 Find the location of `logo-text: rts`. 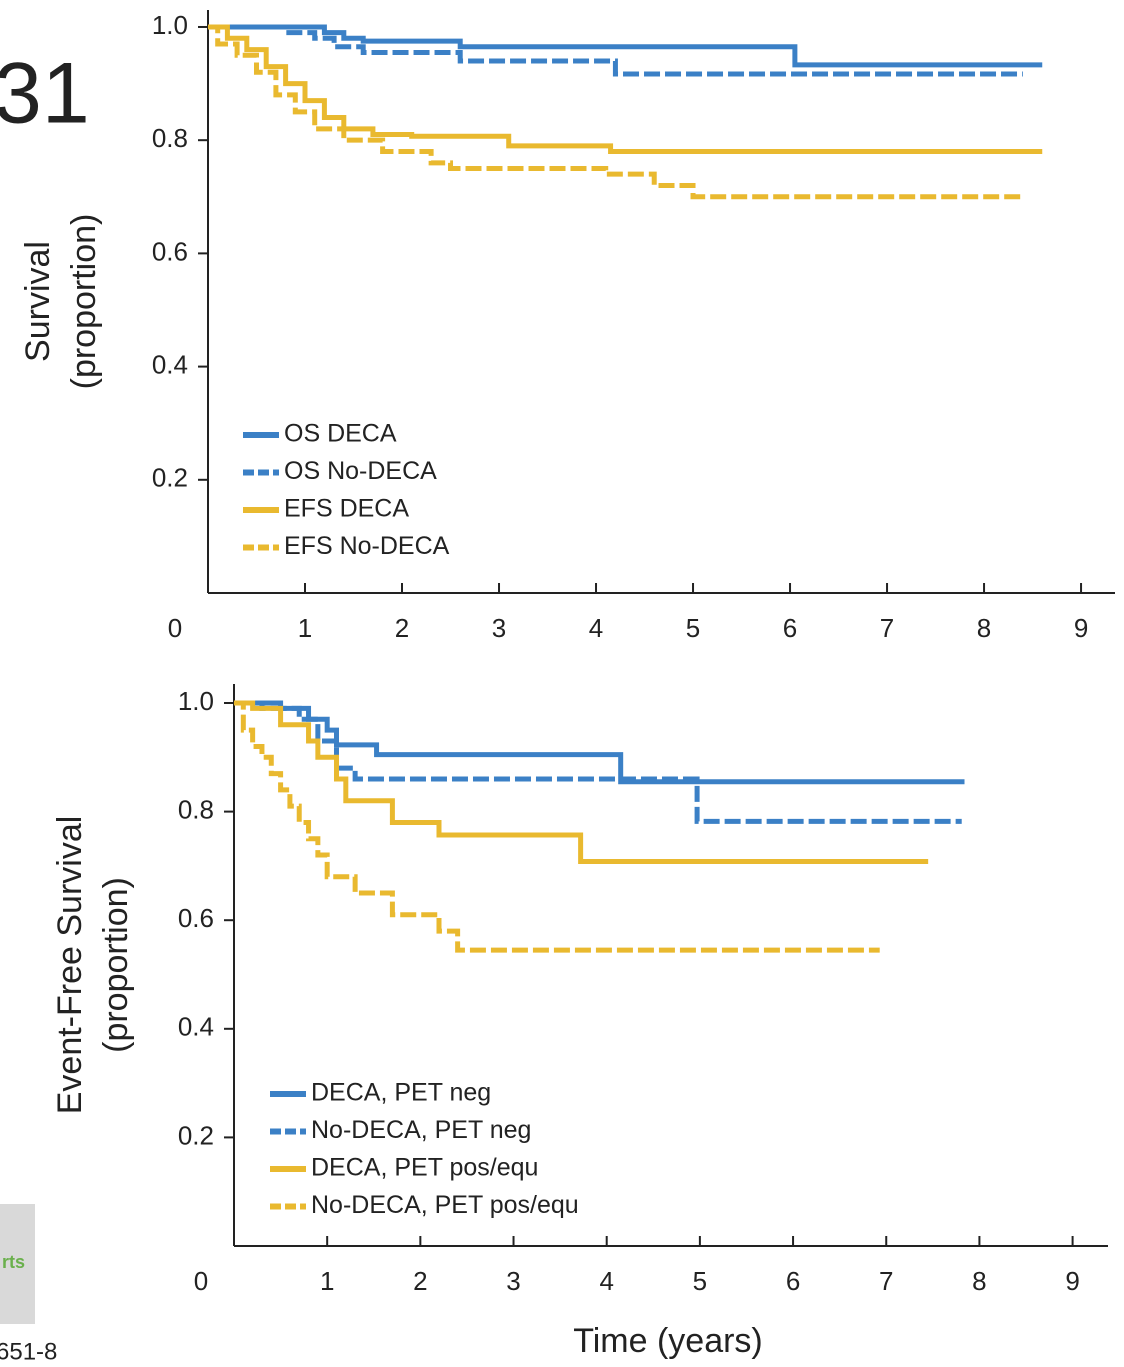

logo-text: rts is located at coordinates (13, 1262).